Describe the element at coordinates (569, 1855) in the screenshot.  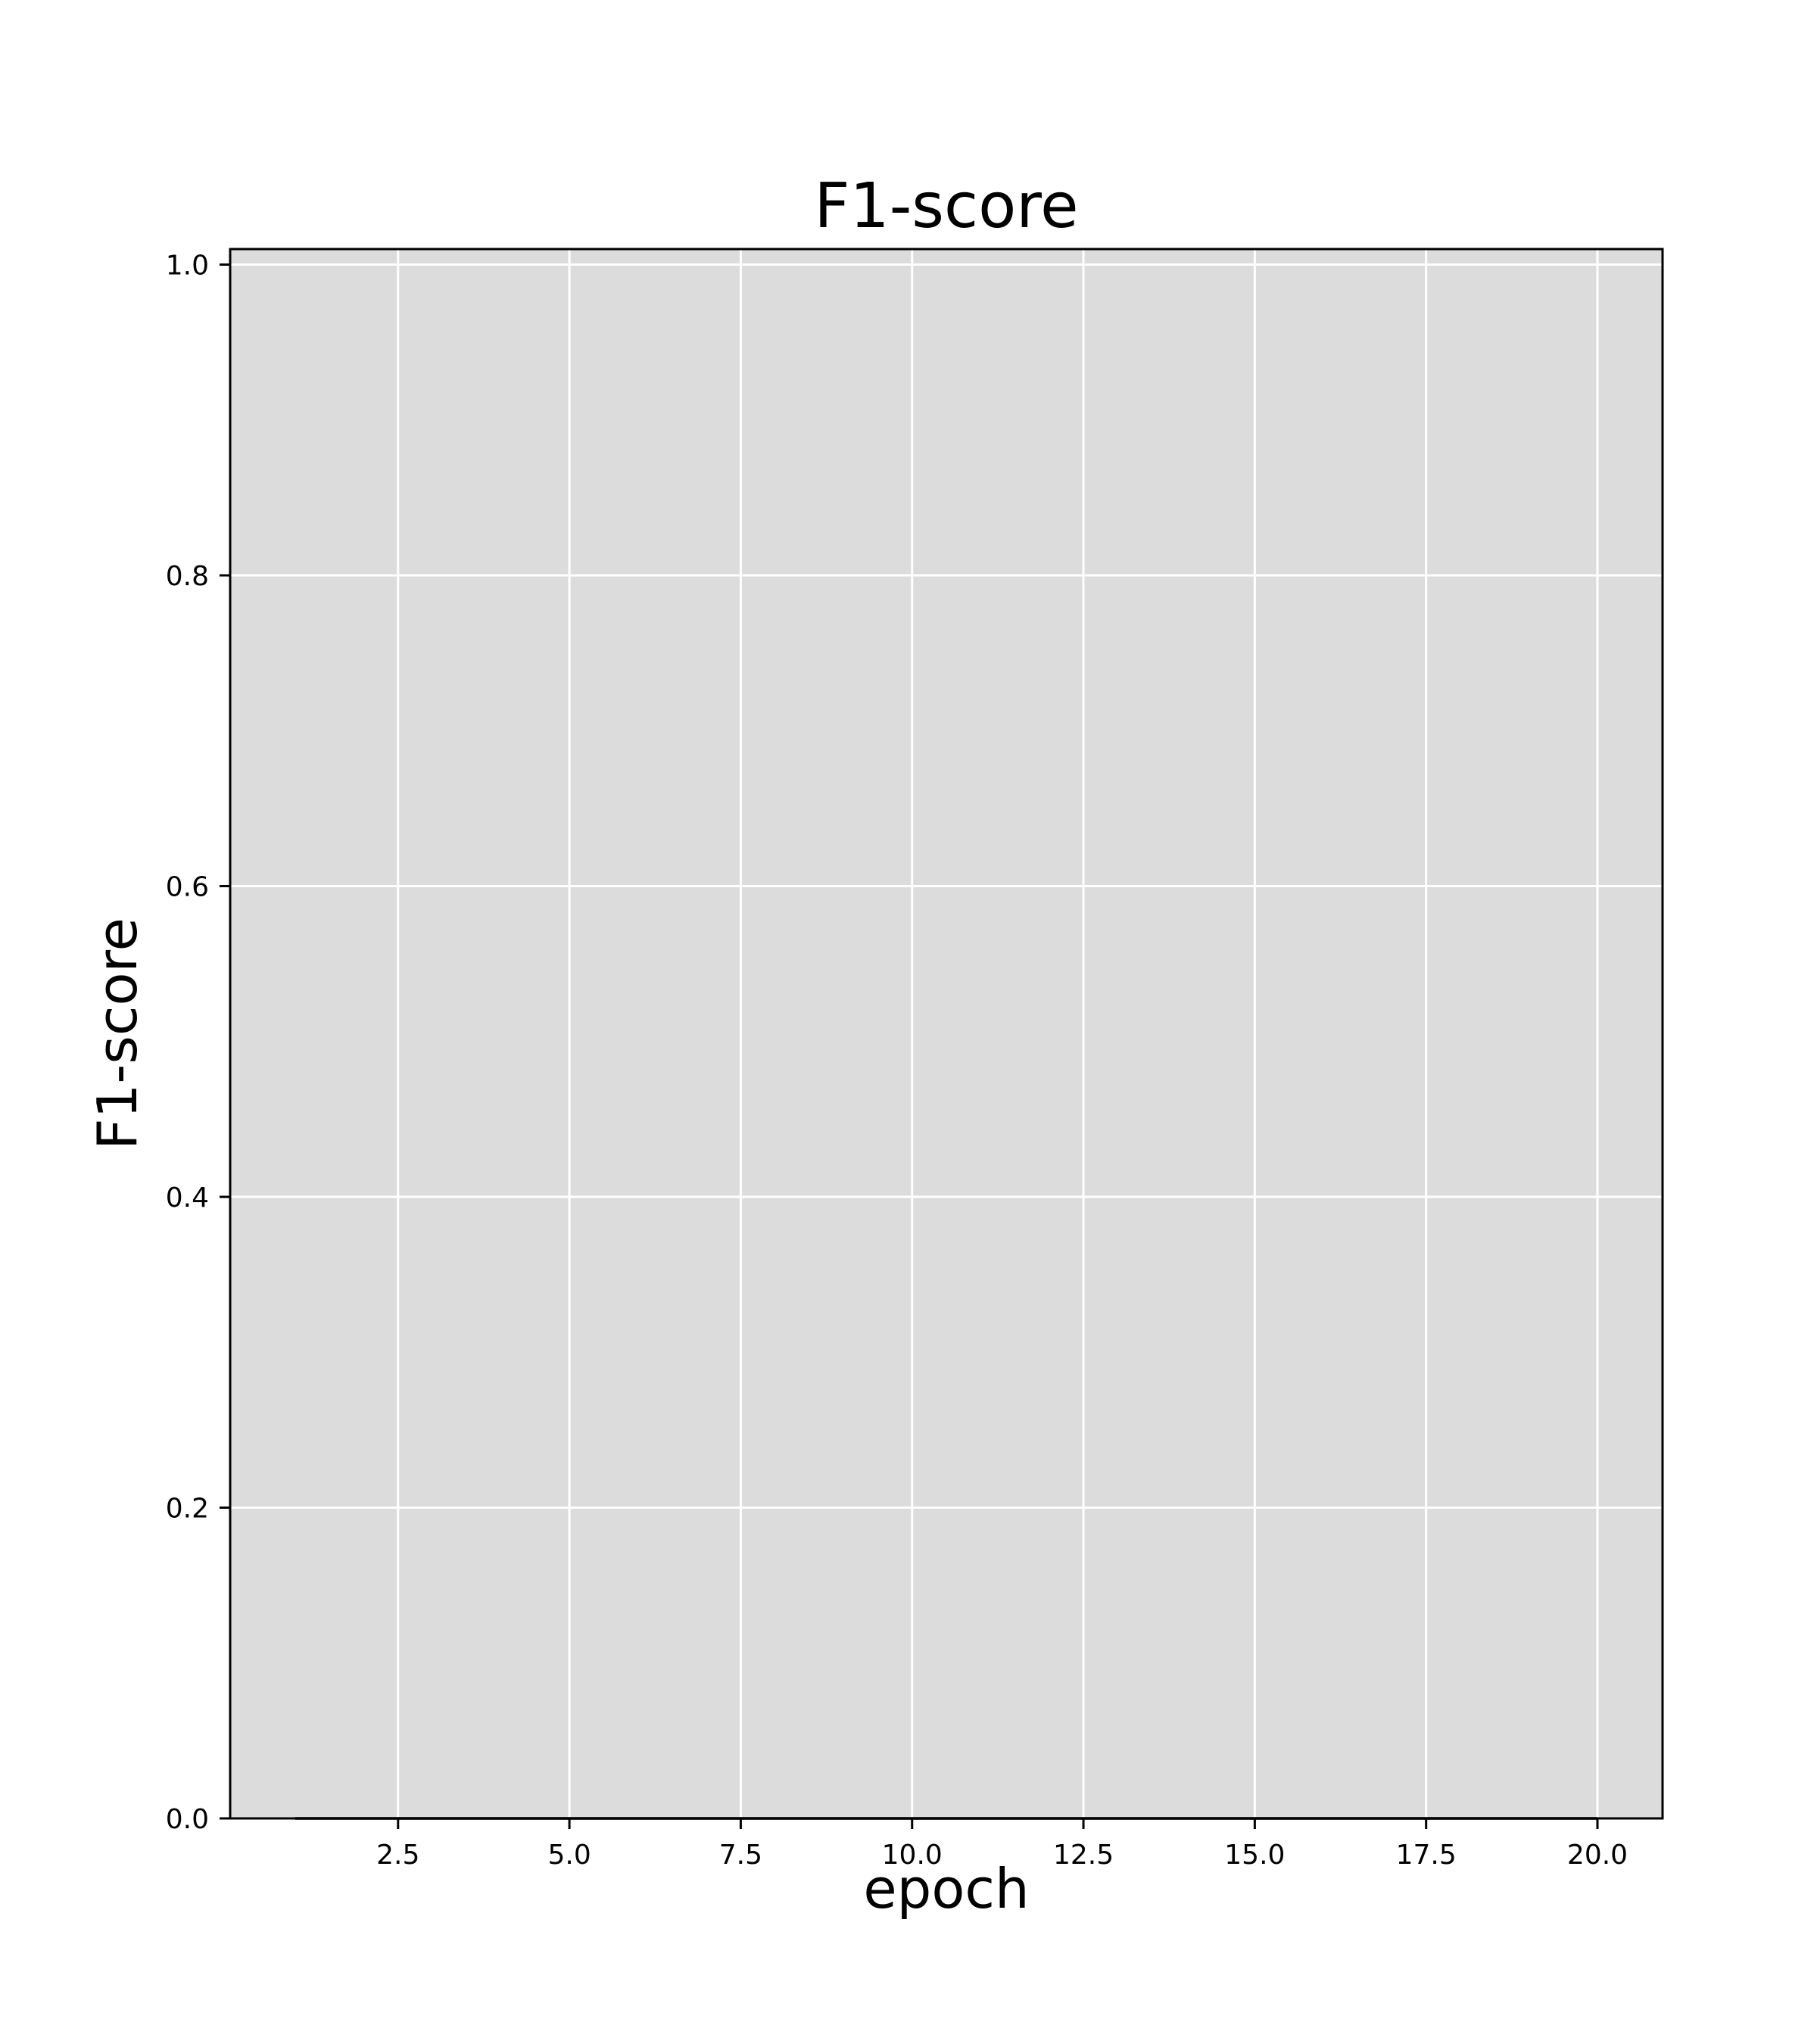
I see `x-tick-label: 5.0` at that location.